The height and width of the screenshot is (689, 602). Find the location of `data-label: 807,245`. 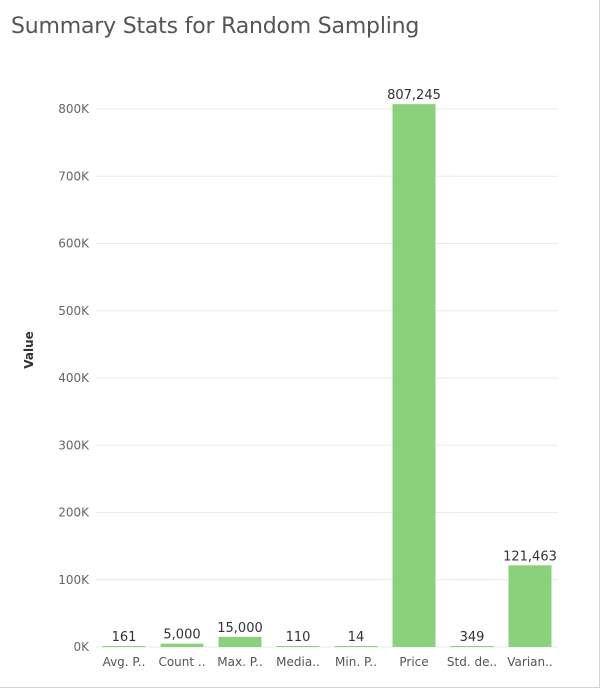

data-label: 807,245 is located at coordinates (414, 95).